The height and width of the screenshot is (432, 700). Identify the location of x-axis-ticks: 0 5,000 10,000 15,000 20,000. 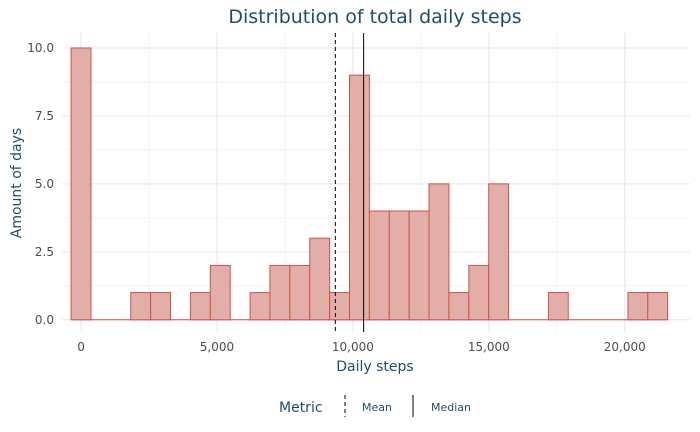
(361, 347).